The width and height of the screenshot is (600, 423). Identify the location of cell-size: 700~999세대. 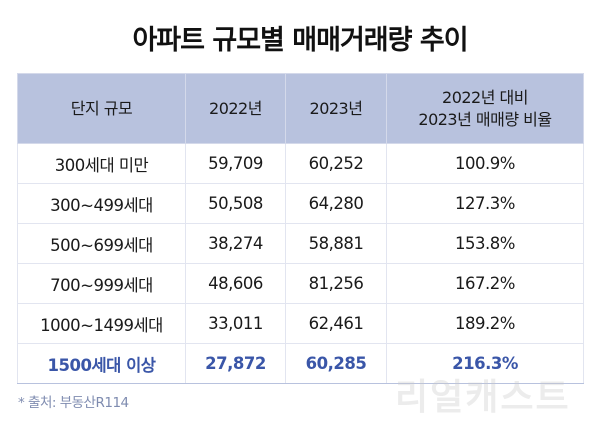
(101, 283).